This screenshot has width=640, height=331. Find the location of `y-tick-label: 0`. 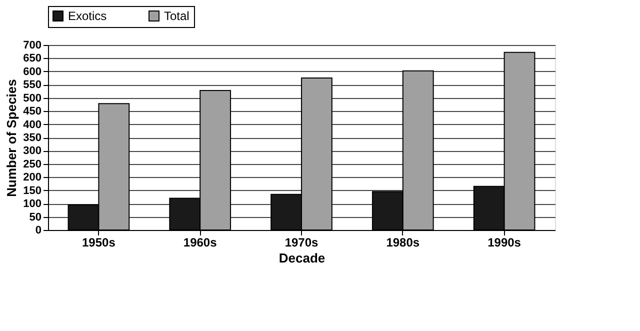

y-tick-label: 0 is located at coordinates (38, 230).